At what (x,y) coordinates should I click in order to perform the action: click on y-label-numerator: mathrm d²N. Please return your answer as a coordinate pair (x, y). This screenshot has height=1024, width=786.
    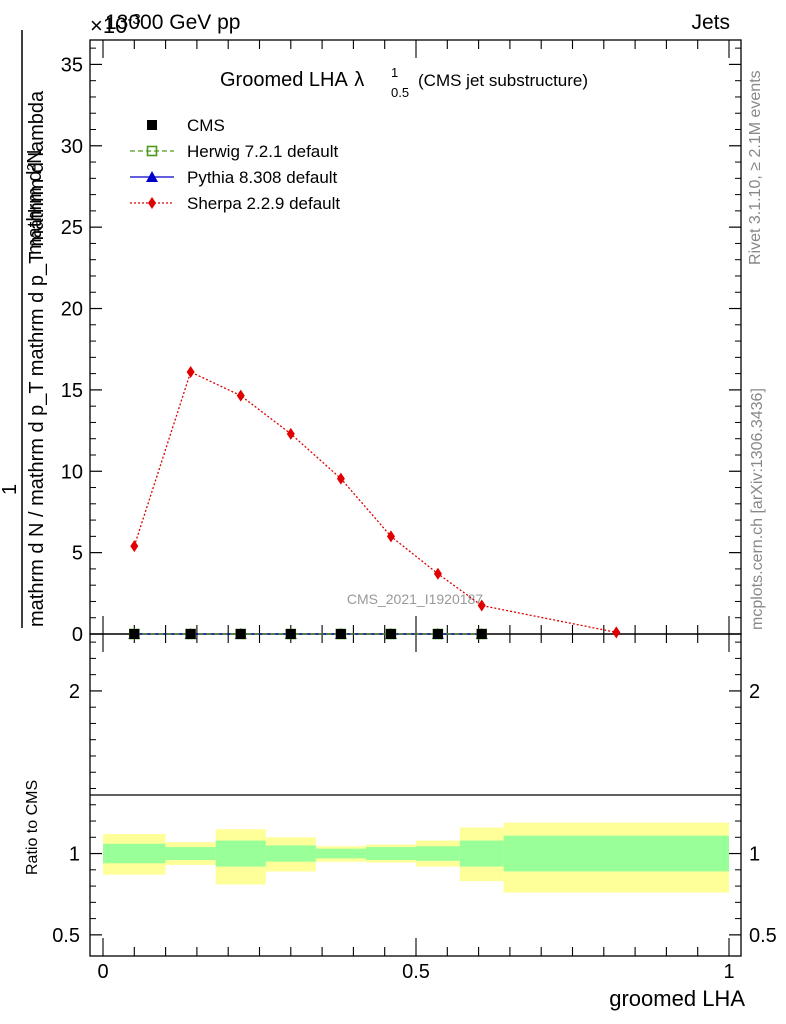
    Looking at the image, I should click on (35, 202).